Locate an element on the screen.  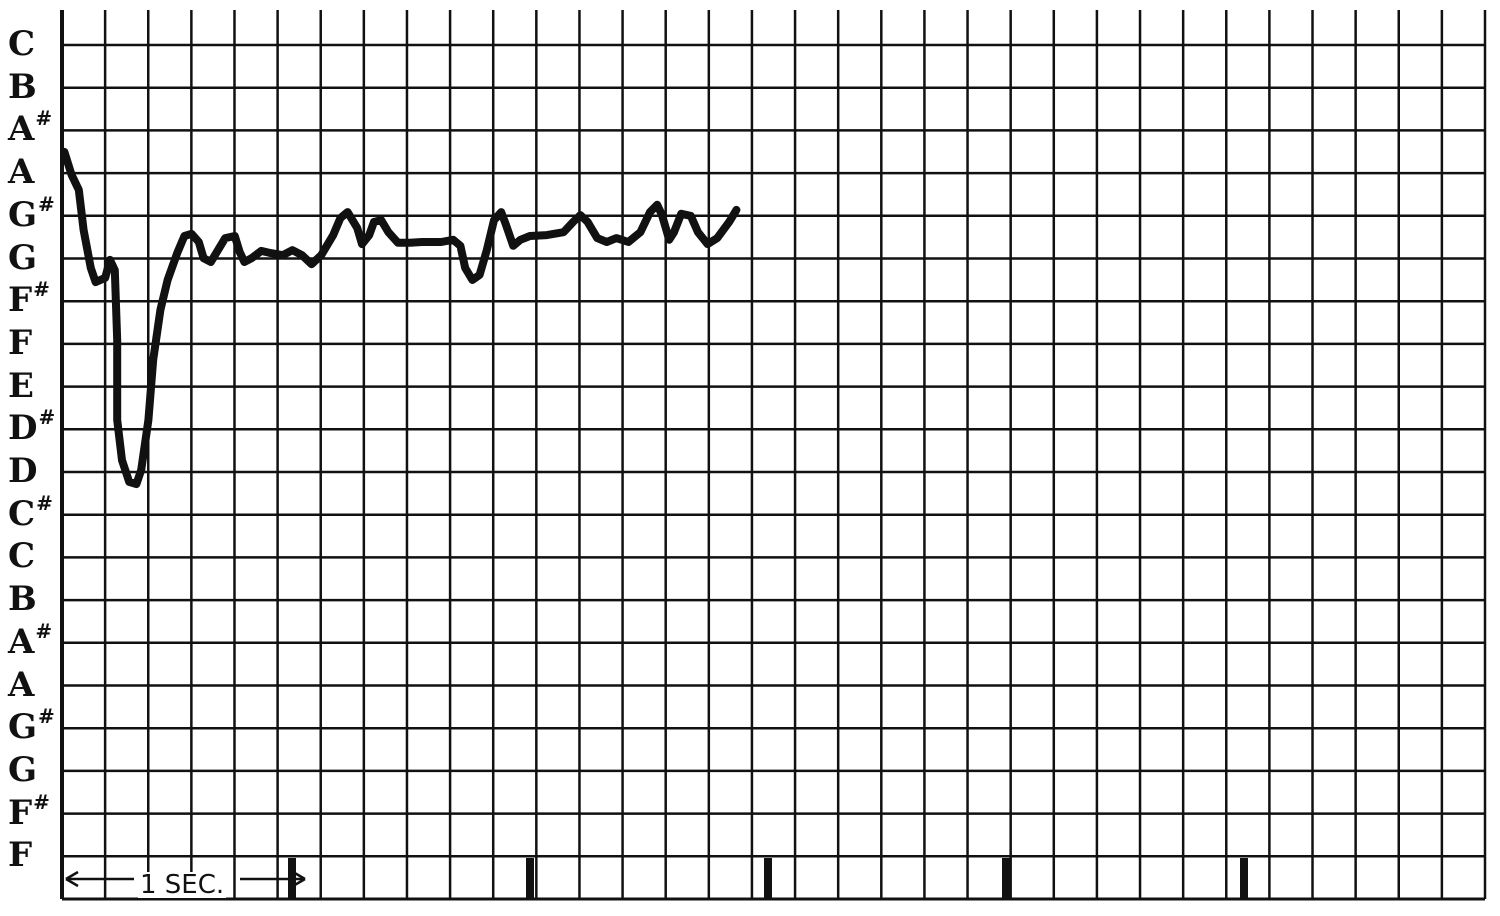
note-label: D# is located at coordinates (32, 427).